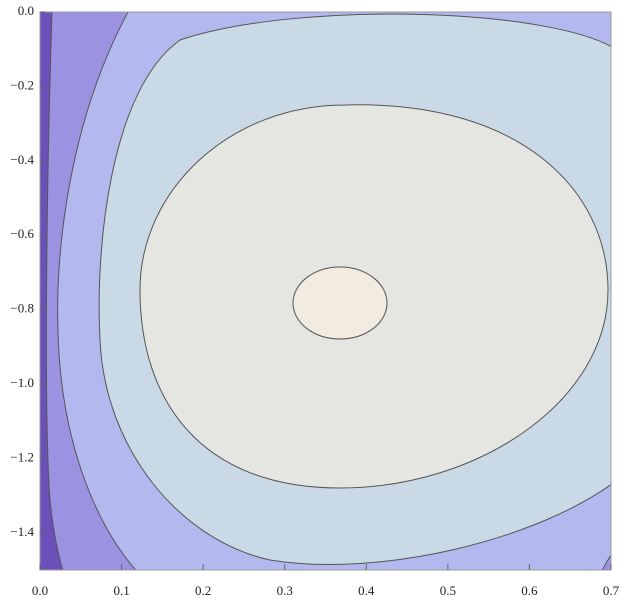  What do you see at coordinates (22, 233) in the screenshot?
I see `y-tick-label: −0.6` at bounding box center [22, 233].